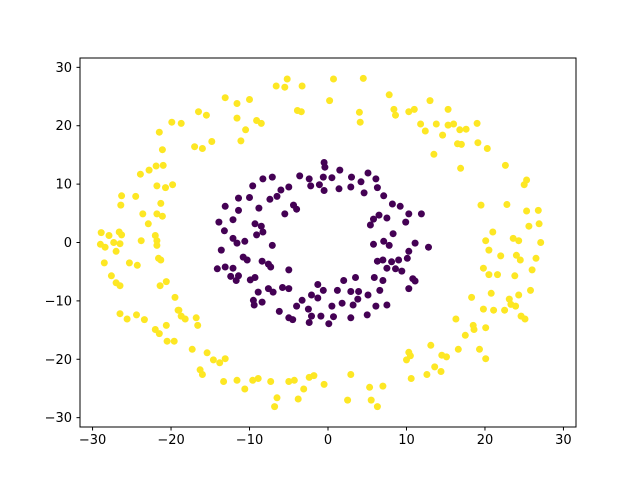  Describe the element at coordinates (63, 68) in the screenshot. I see `y-tick-label: 30` at that location.